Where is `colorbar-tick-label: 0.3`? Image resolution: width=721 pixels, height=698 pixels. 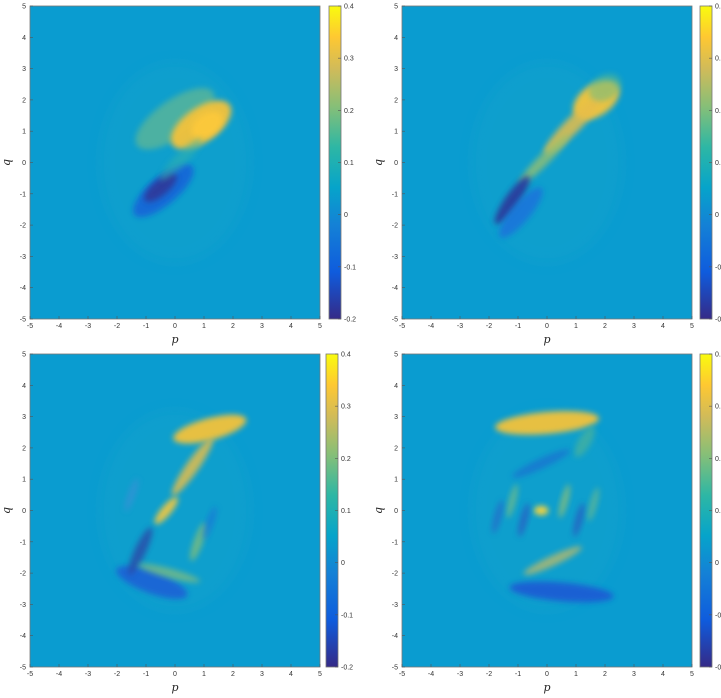 colorbar-tick-label: 0.3 is located at coordinates (349, 59).